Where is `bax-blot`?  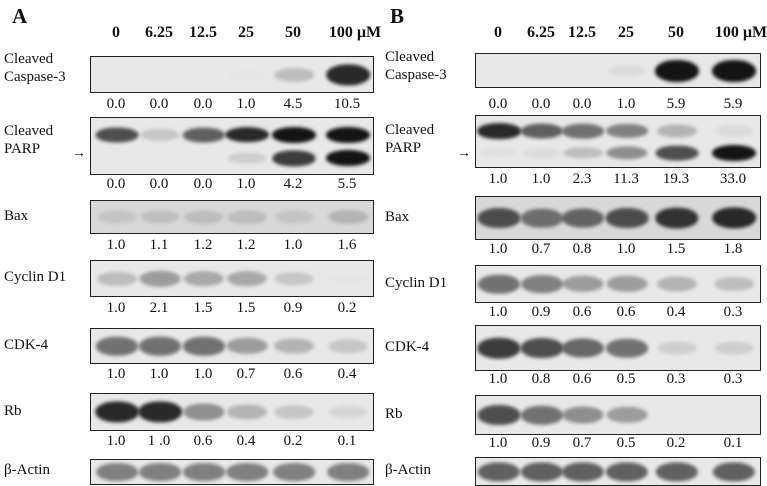
bax-blot is located at coordinates (618, 218).